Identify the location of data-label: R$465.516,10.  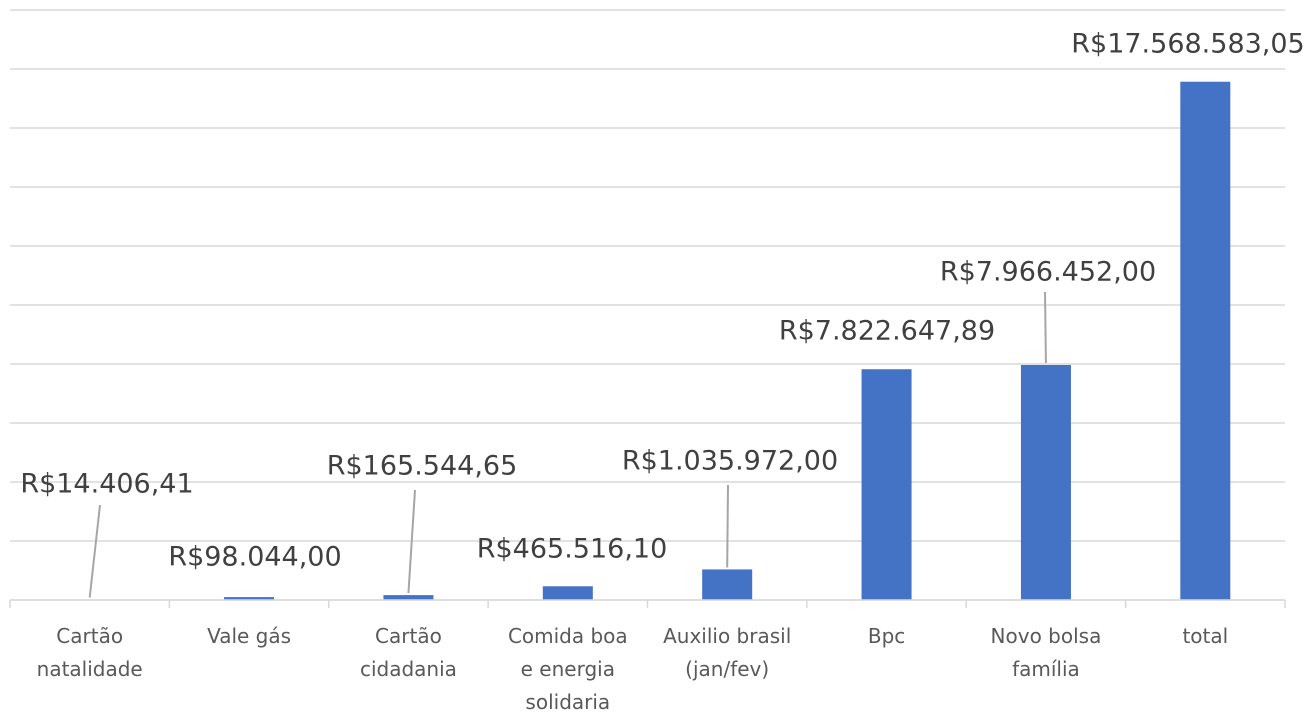
(572, 549).